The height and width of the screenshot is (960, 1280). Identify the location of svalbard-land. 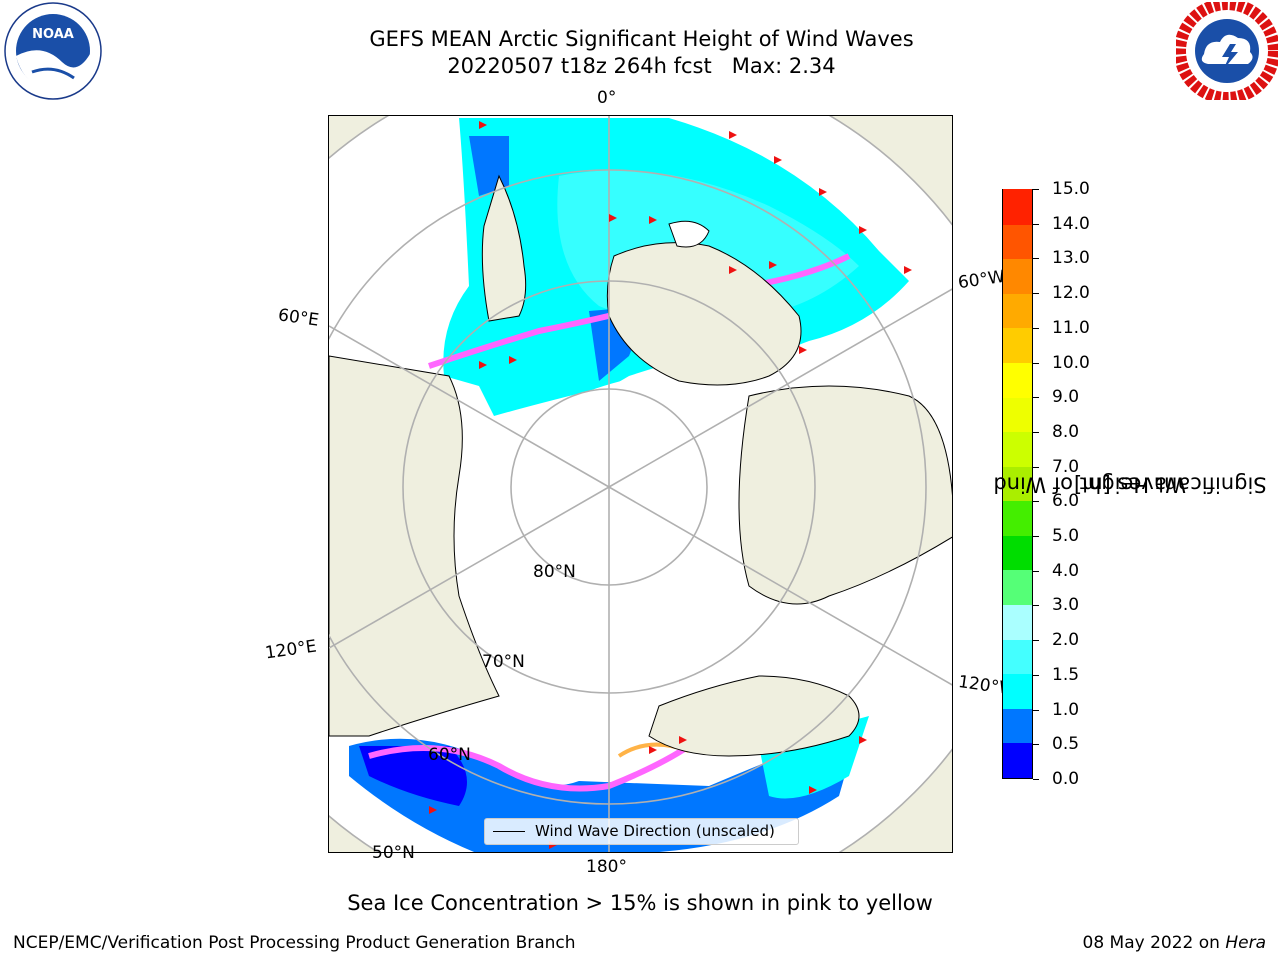
(689, 234).